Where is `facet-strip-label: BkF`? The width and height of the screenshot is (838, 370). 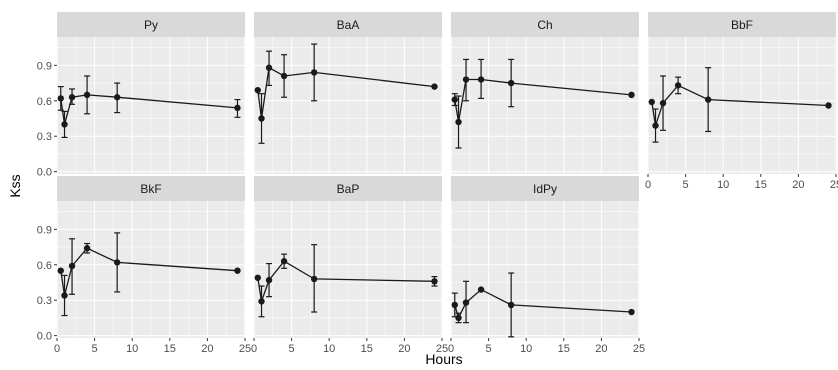
facet-strip-label: BkF is located at coordinates (150, 189).